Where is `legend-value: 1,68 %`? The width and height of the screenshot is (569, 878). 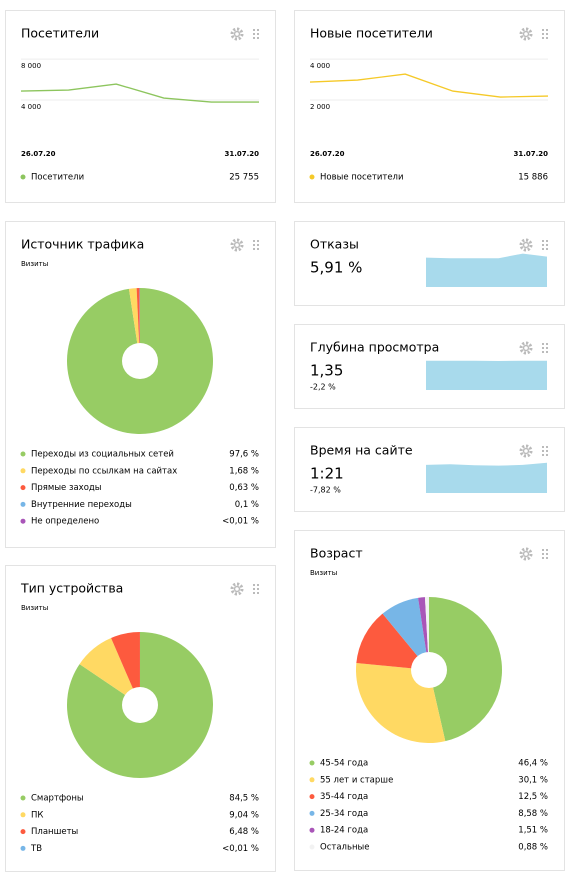
legend-value: 1,68 % is located at coordinates (244, 471).